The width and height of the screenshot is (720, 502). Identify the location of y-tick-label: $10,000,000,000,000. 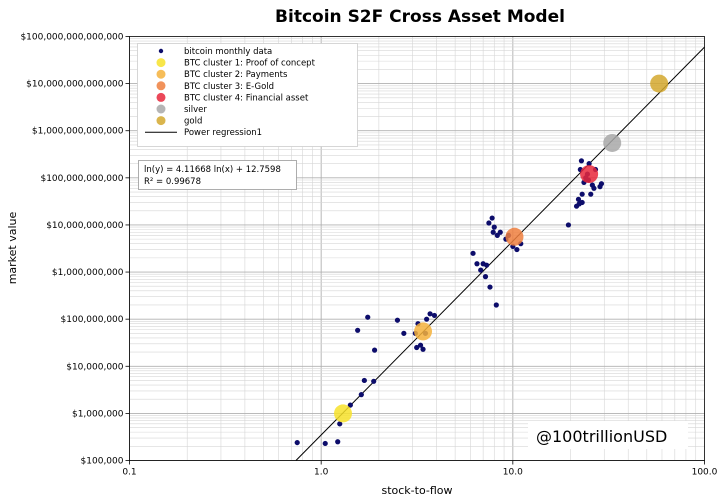
(75, 85).